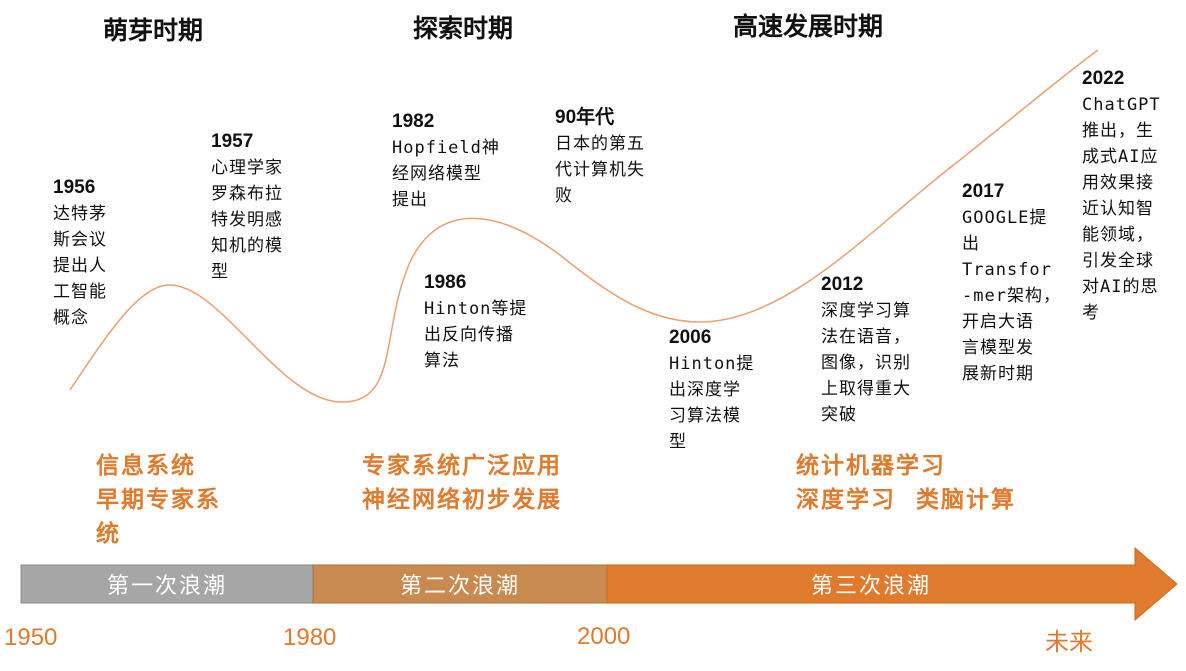 This screenshot has width=1186, height=671. Describe the element at coordinates (462, 499) in the screenshot. I see `technology-line: 神经网络初步发展` at that location.